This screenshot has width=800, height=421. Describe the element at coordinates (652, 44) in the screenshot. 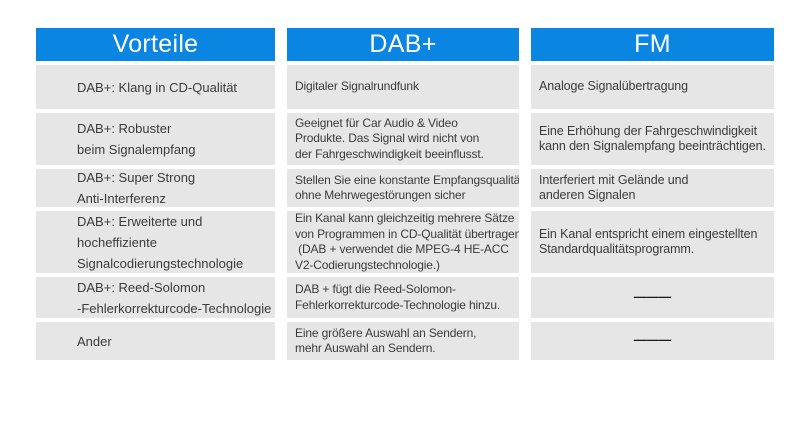

I see `header-fm: FM` at that location.